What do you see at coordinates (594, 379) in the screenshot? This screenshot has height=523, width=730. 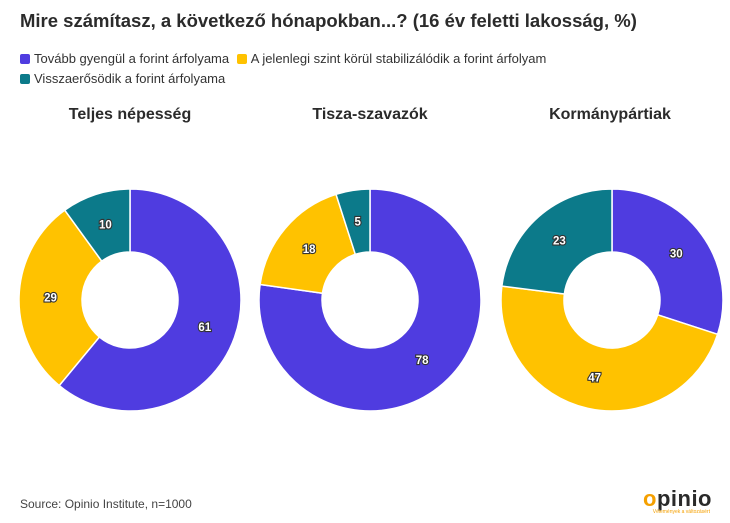 I see `label-government-stable: 47` at bounding box center [594, 379].